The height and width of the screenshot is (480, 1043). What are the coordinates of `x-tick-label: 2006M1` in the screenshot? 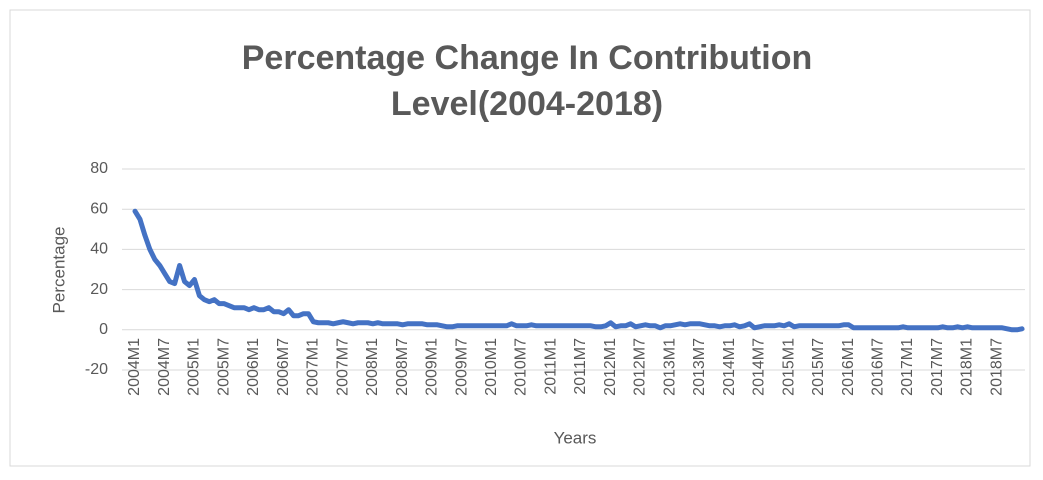 It's located at (253, 367).